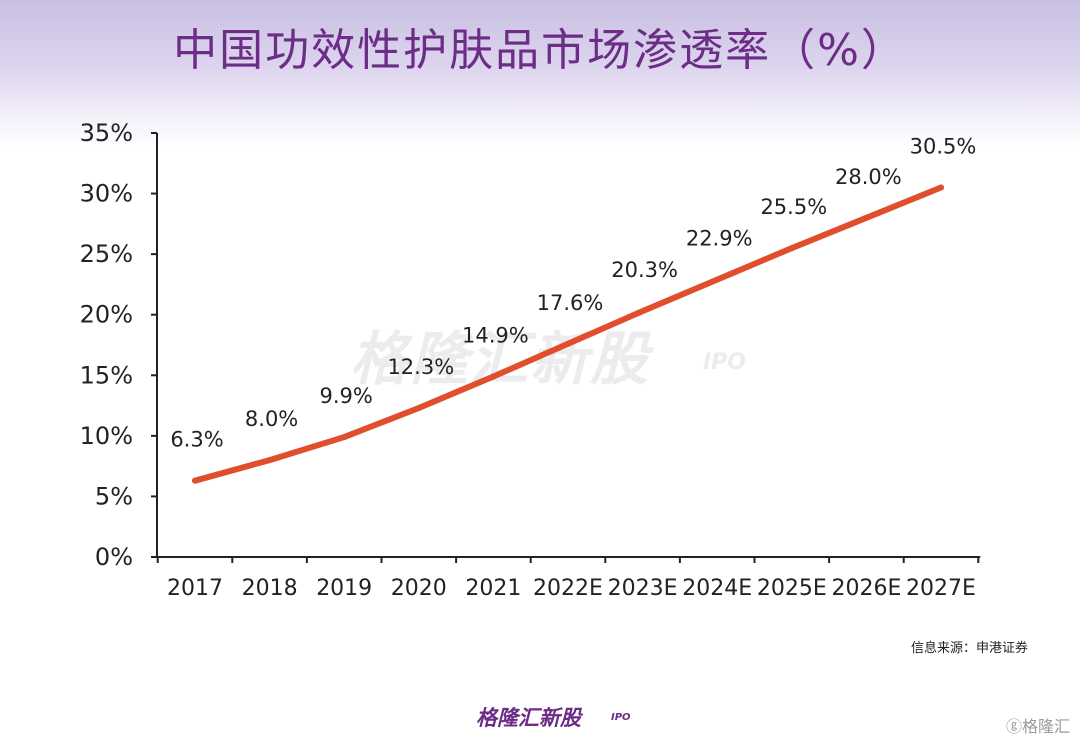 The image size is (1080, 743). Describe the element at coordinates (271, 419) in the screenshot. I see `data-label: 8.0%` at that location.